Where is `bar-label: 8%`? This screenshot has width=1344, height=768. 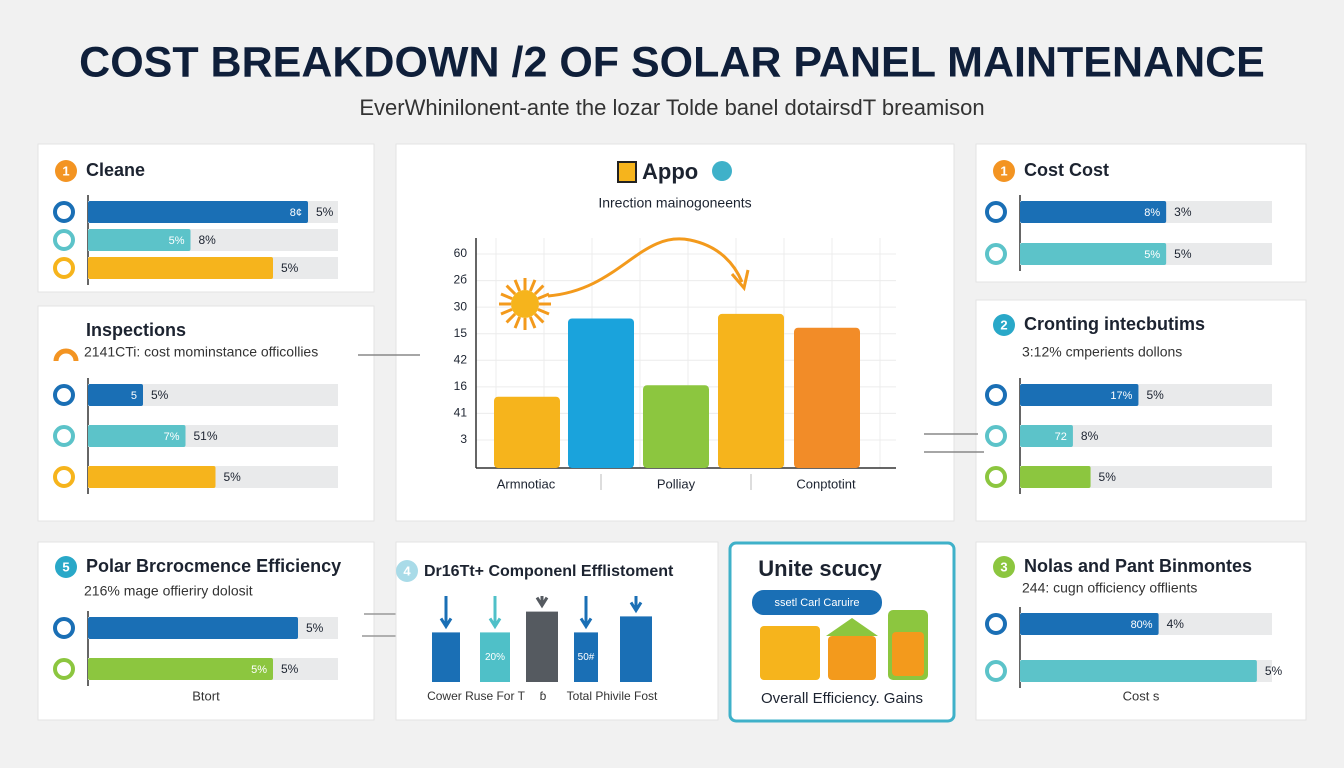 bar-label: 8% is located at coordinates (1090, 436).